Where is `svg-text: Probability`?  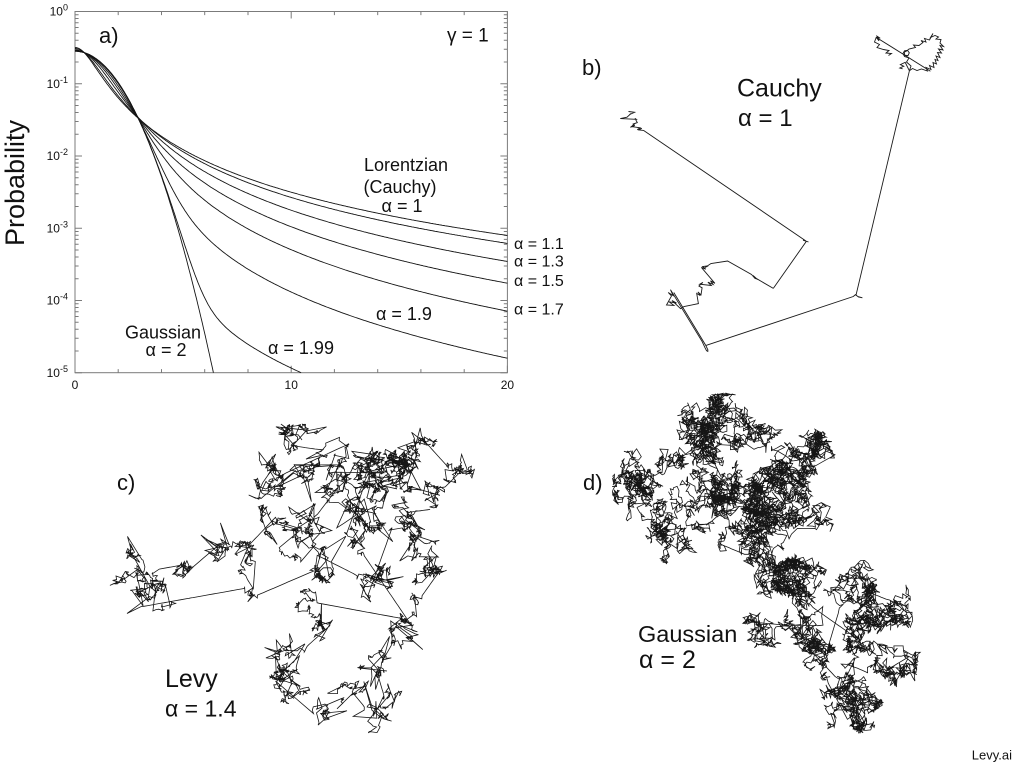
svg-text: Probability is located at coordinates (15, 182).